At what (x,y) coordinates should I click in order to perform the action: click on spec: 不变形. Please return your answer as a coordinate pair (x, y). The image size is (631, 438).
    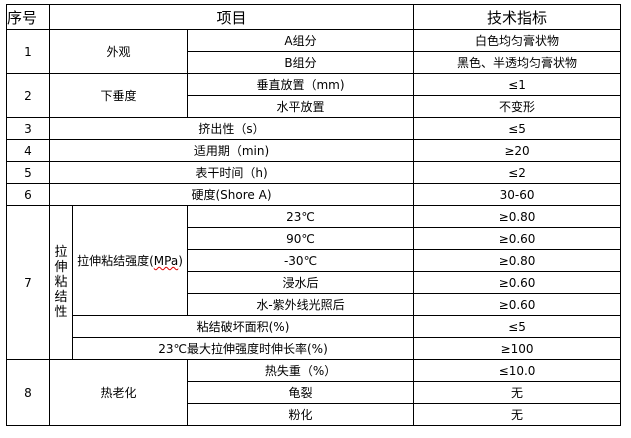
    Looking at the image, I should click on (517, 106).